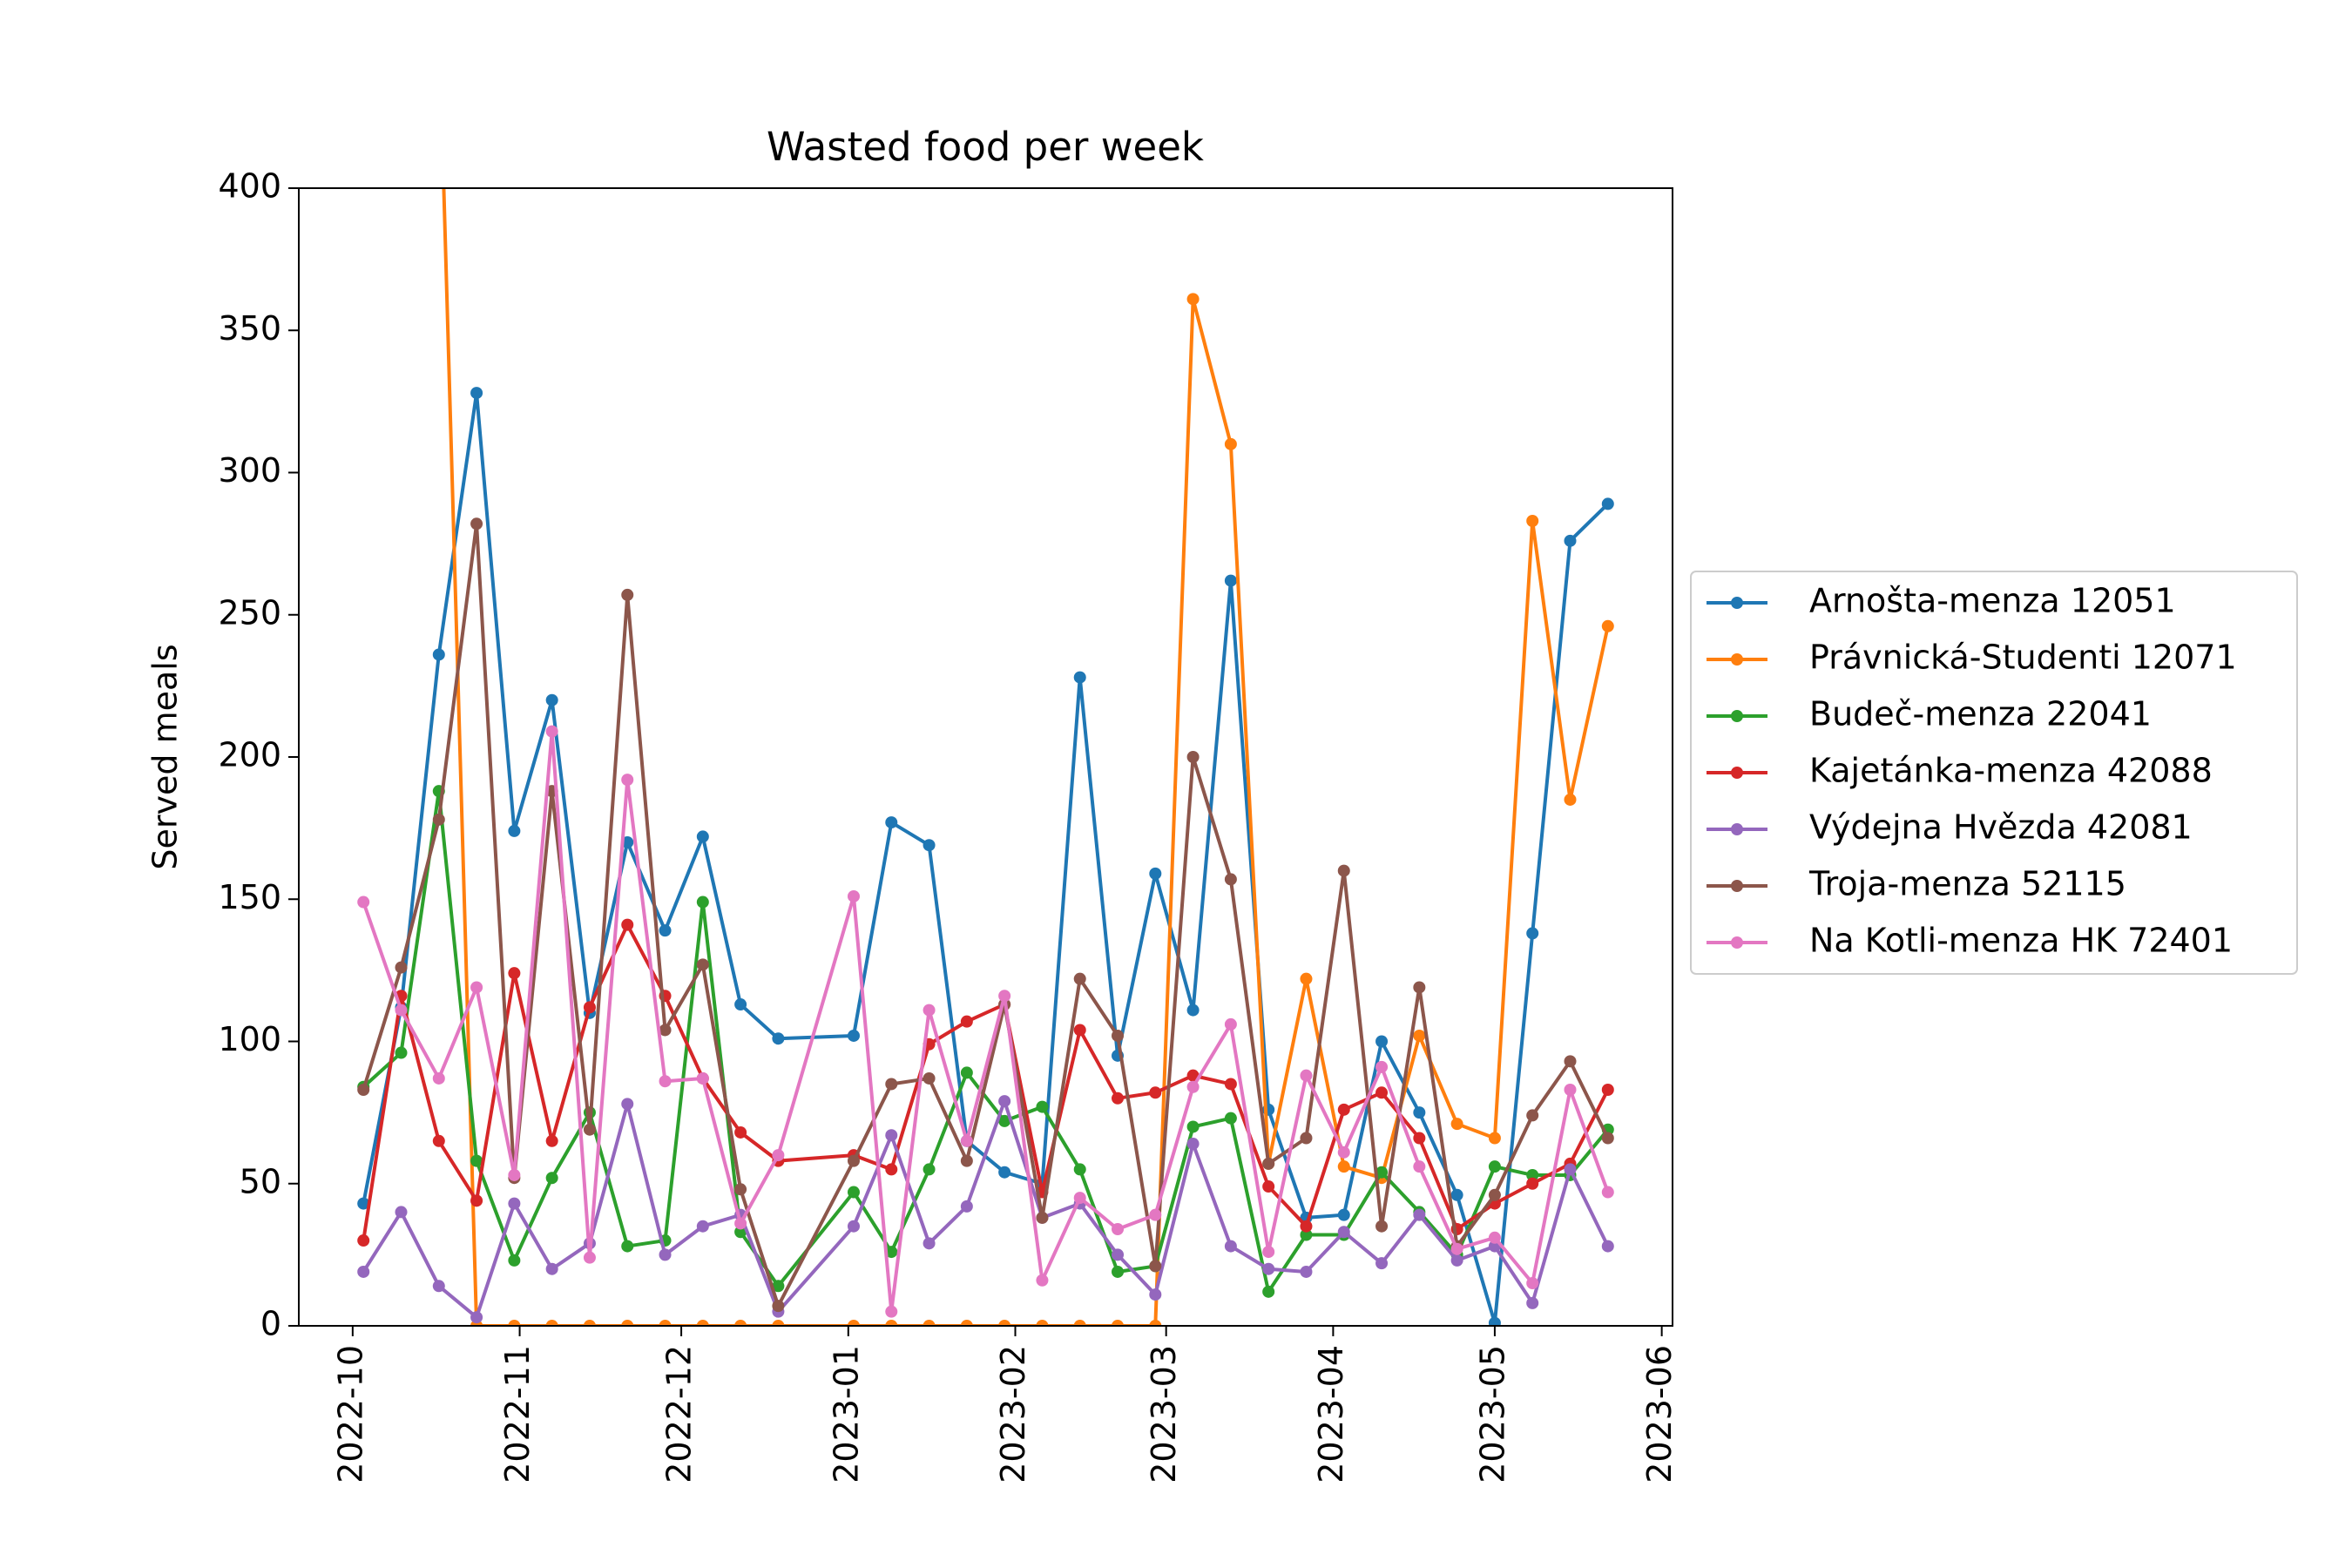  I want to click on y-tick-label: 0, so click(270, 1324).